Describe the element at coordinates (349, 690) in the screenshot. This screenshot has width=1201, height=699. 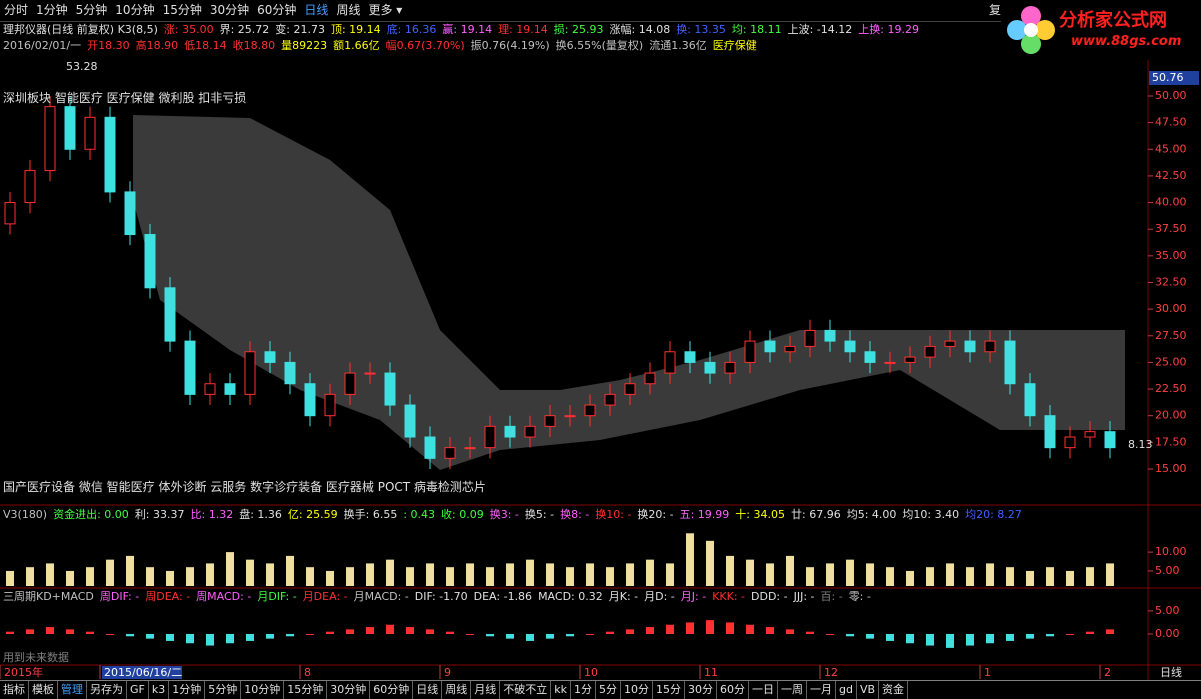
I see `toolbar-button: 30分钟` at that location.